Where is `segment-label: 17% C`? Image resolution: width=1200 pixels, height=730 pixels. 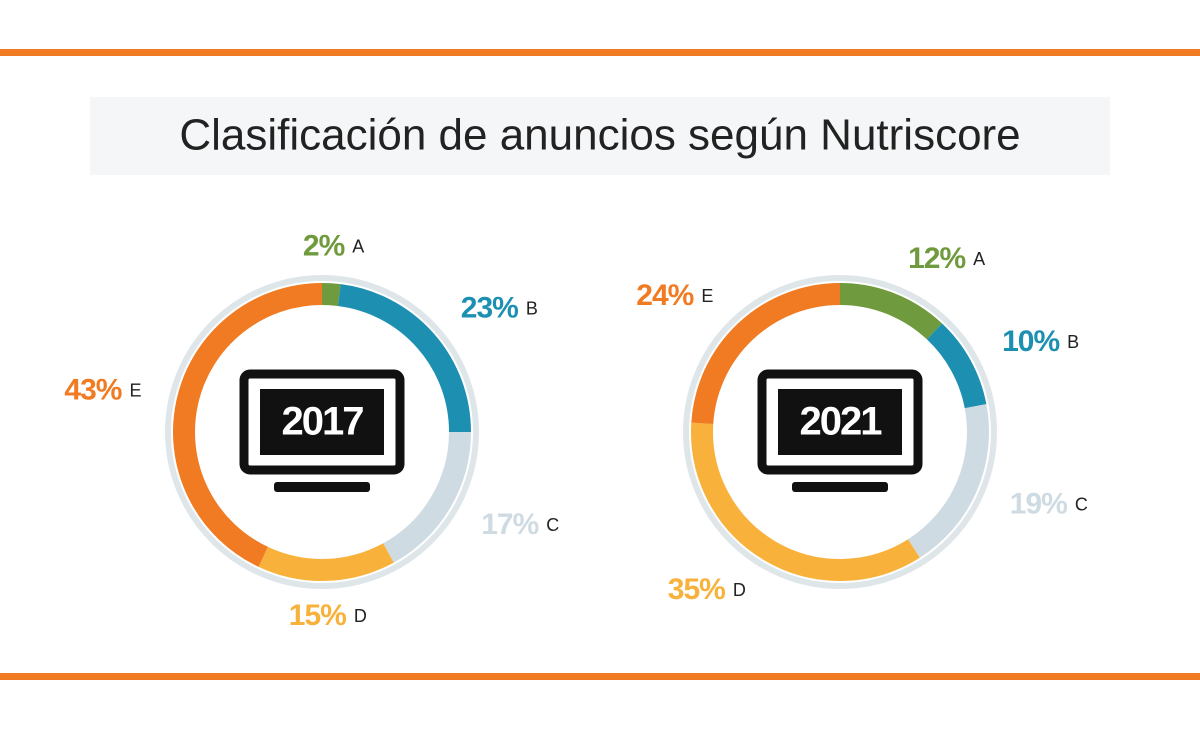
segment-label: 17% C is located at coordinates (520, 524).